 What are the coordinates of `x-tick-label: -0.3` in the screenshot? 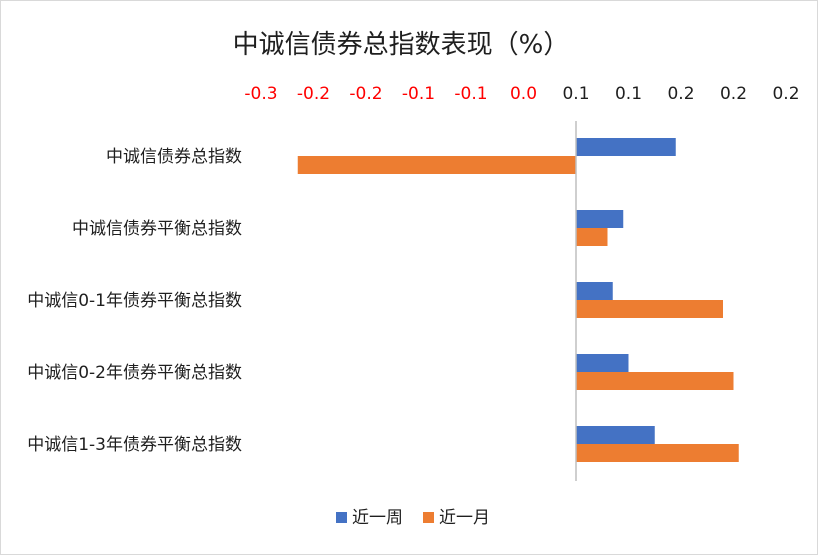 It's located at (260, 94).